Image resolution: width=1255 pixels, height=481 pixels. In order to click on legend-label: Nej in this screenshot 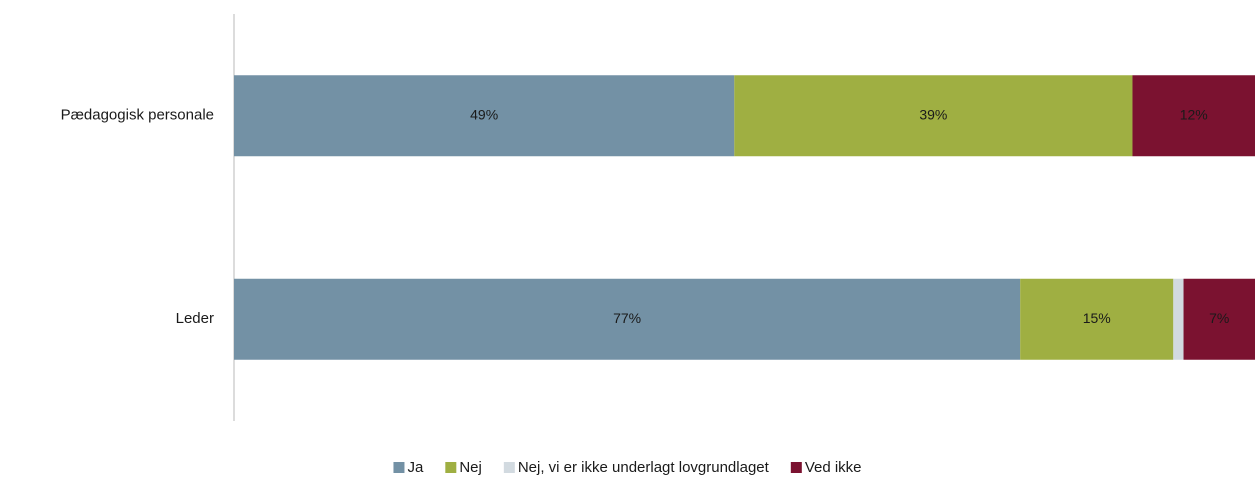, I will do `click(470, 467)`.